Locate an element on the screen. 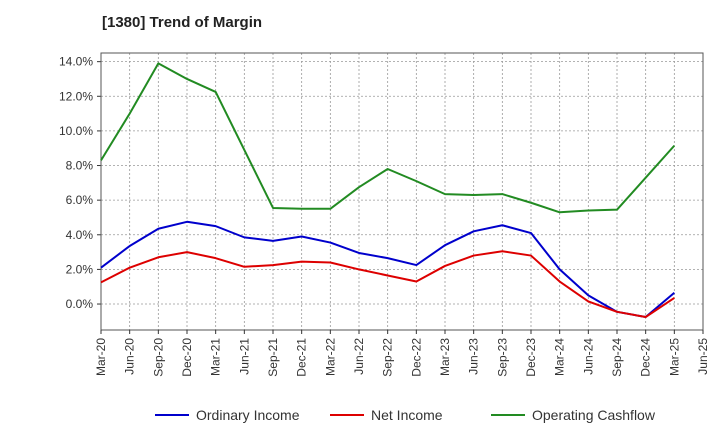  x-tick-label: Jun-23 is located at coordinates (474, 356).